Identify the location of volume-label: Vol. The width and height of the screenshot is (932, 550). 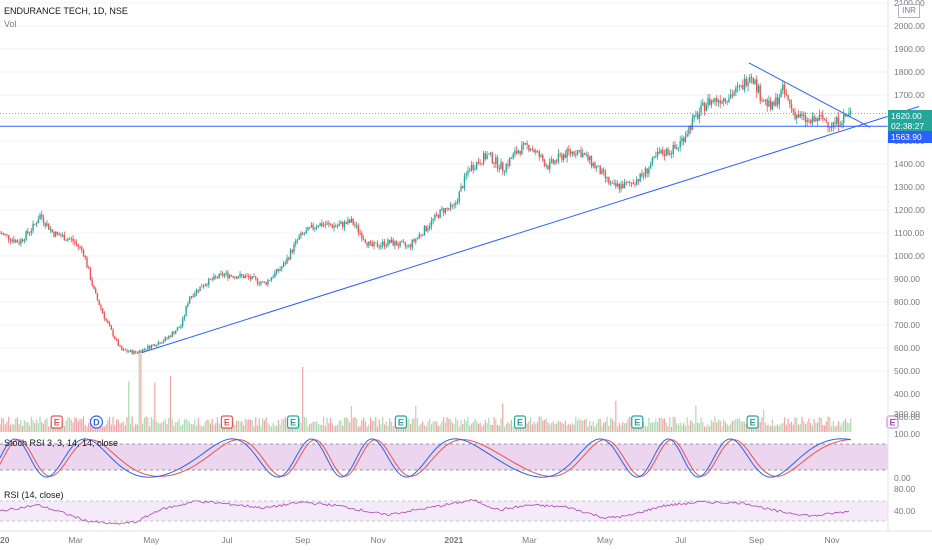
(10, 24).